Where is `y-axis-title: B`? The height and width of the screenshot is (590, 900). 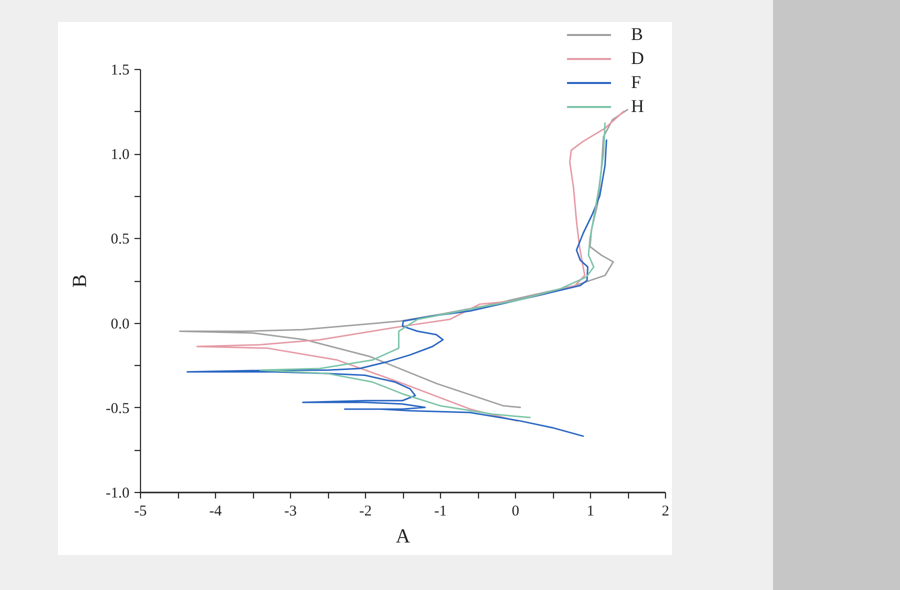 y-axis-title: B is located at coordinates (79, 281).